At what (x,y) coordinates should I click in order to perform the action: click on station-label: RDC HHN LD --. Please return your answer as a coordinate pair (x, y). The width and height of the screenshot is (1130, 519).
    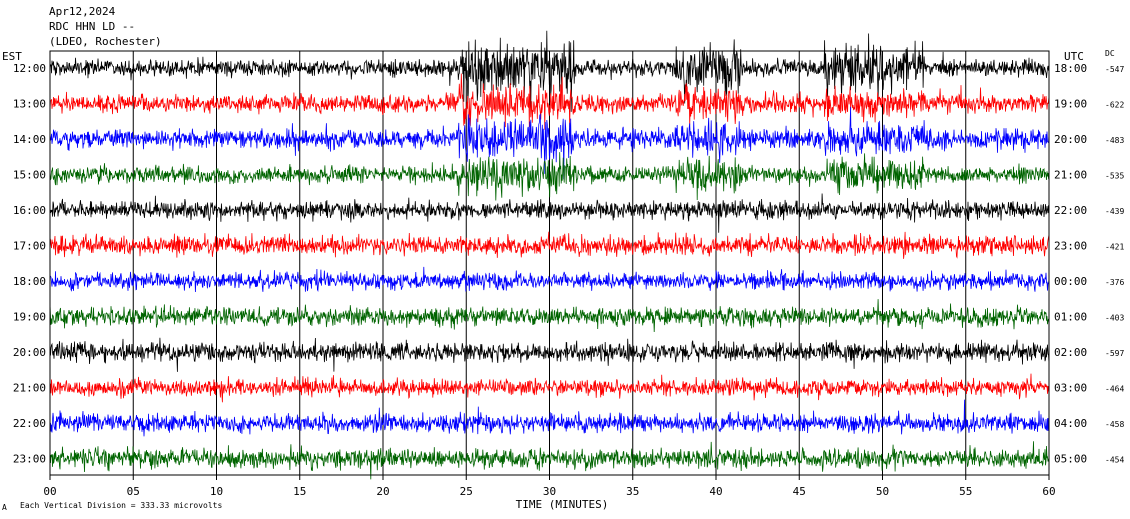
    Looking at the image, I should click on (92, 26).